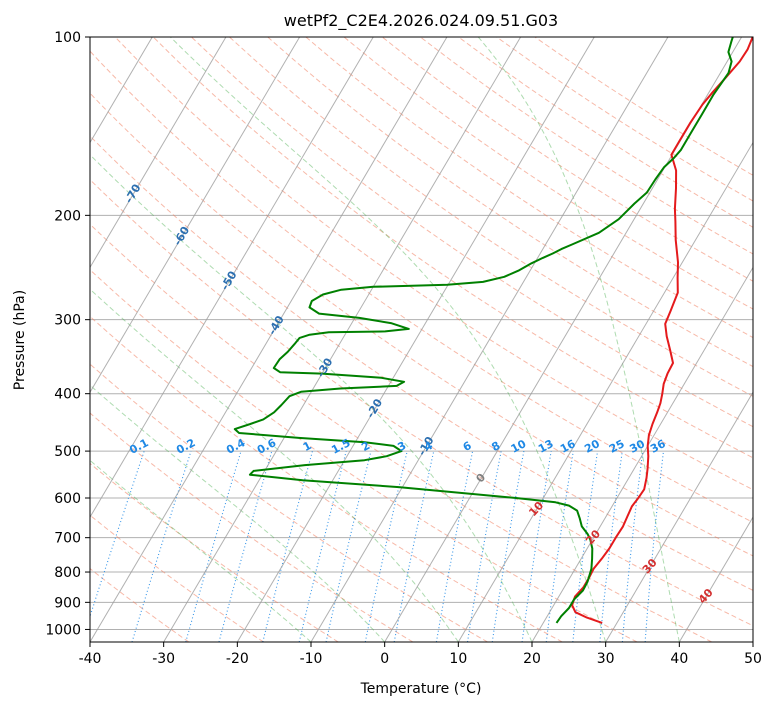  I want to click on y-tick-label: 800, so click(67, 573).